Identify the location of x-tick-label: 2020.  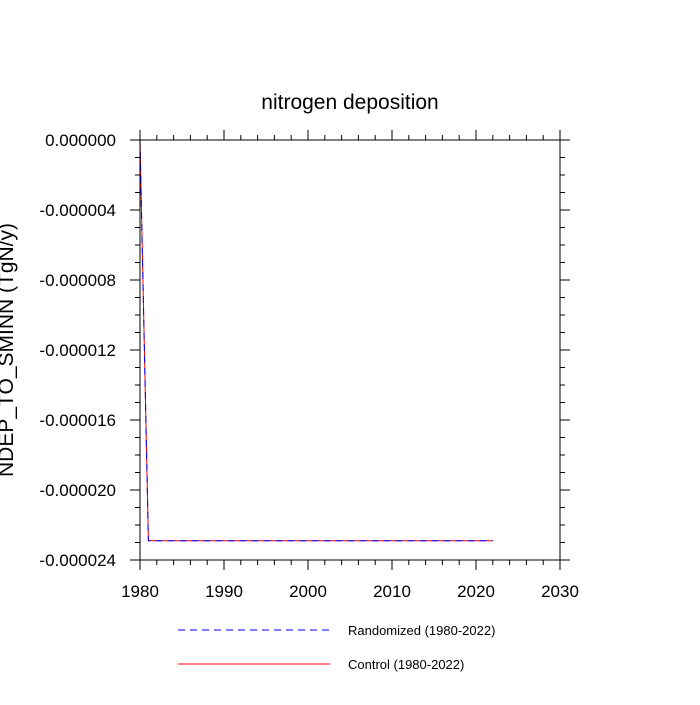
(476, 591).